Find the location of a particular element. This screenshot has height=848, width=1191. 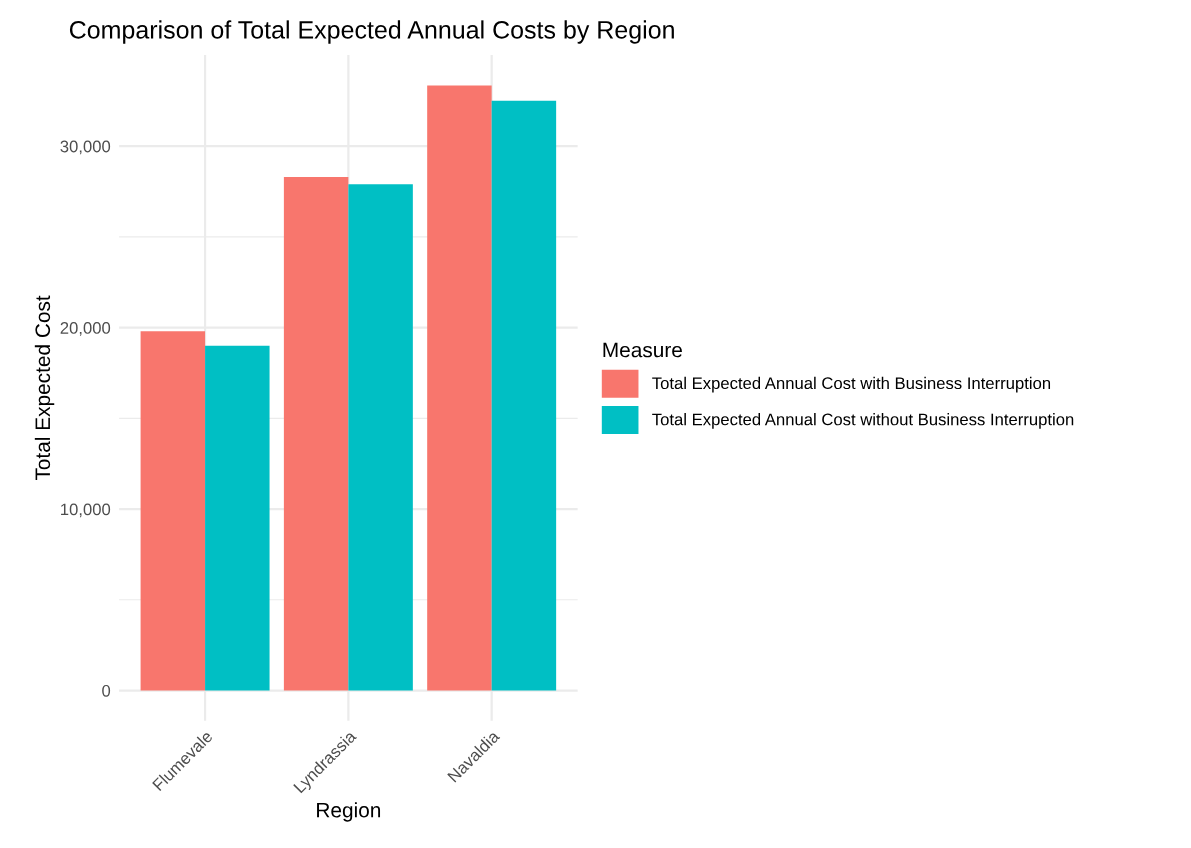

y-tick-label: 0 is located at coordinates (106, 690).